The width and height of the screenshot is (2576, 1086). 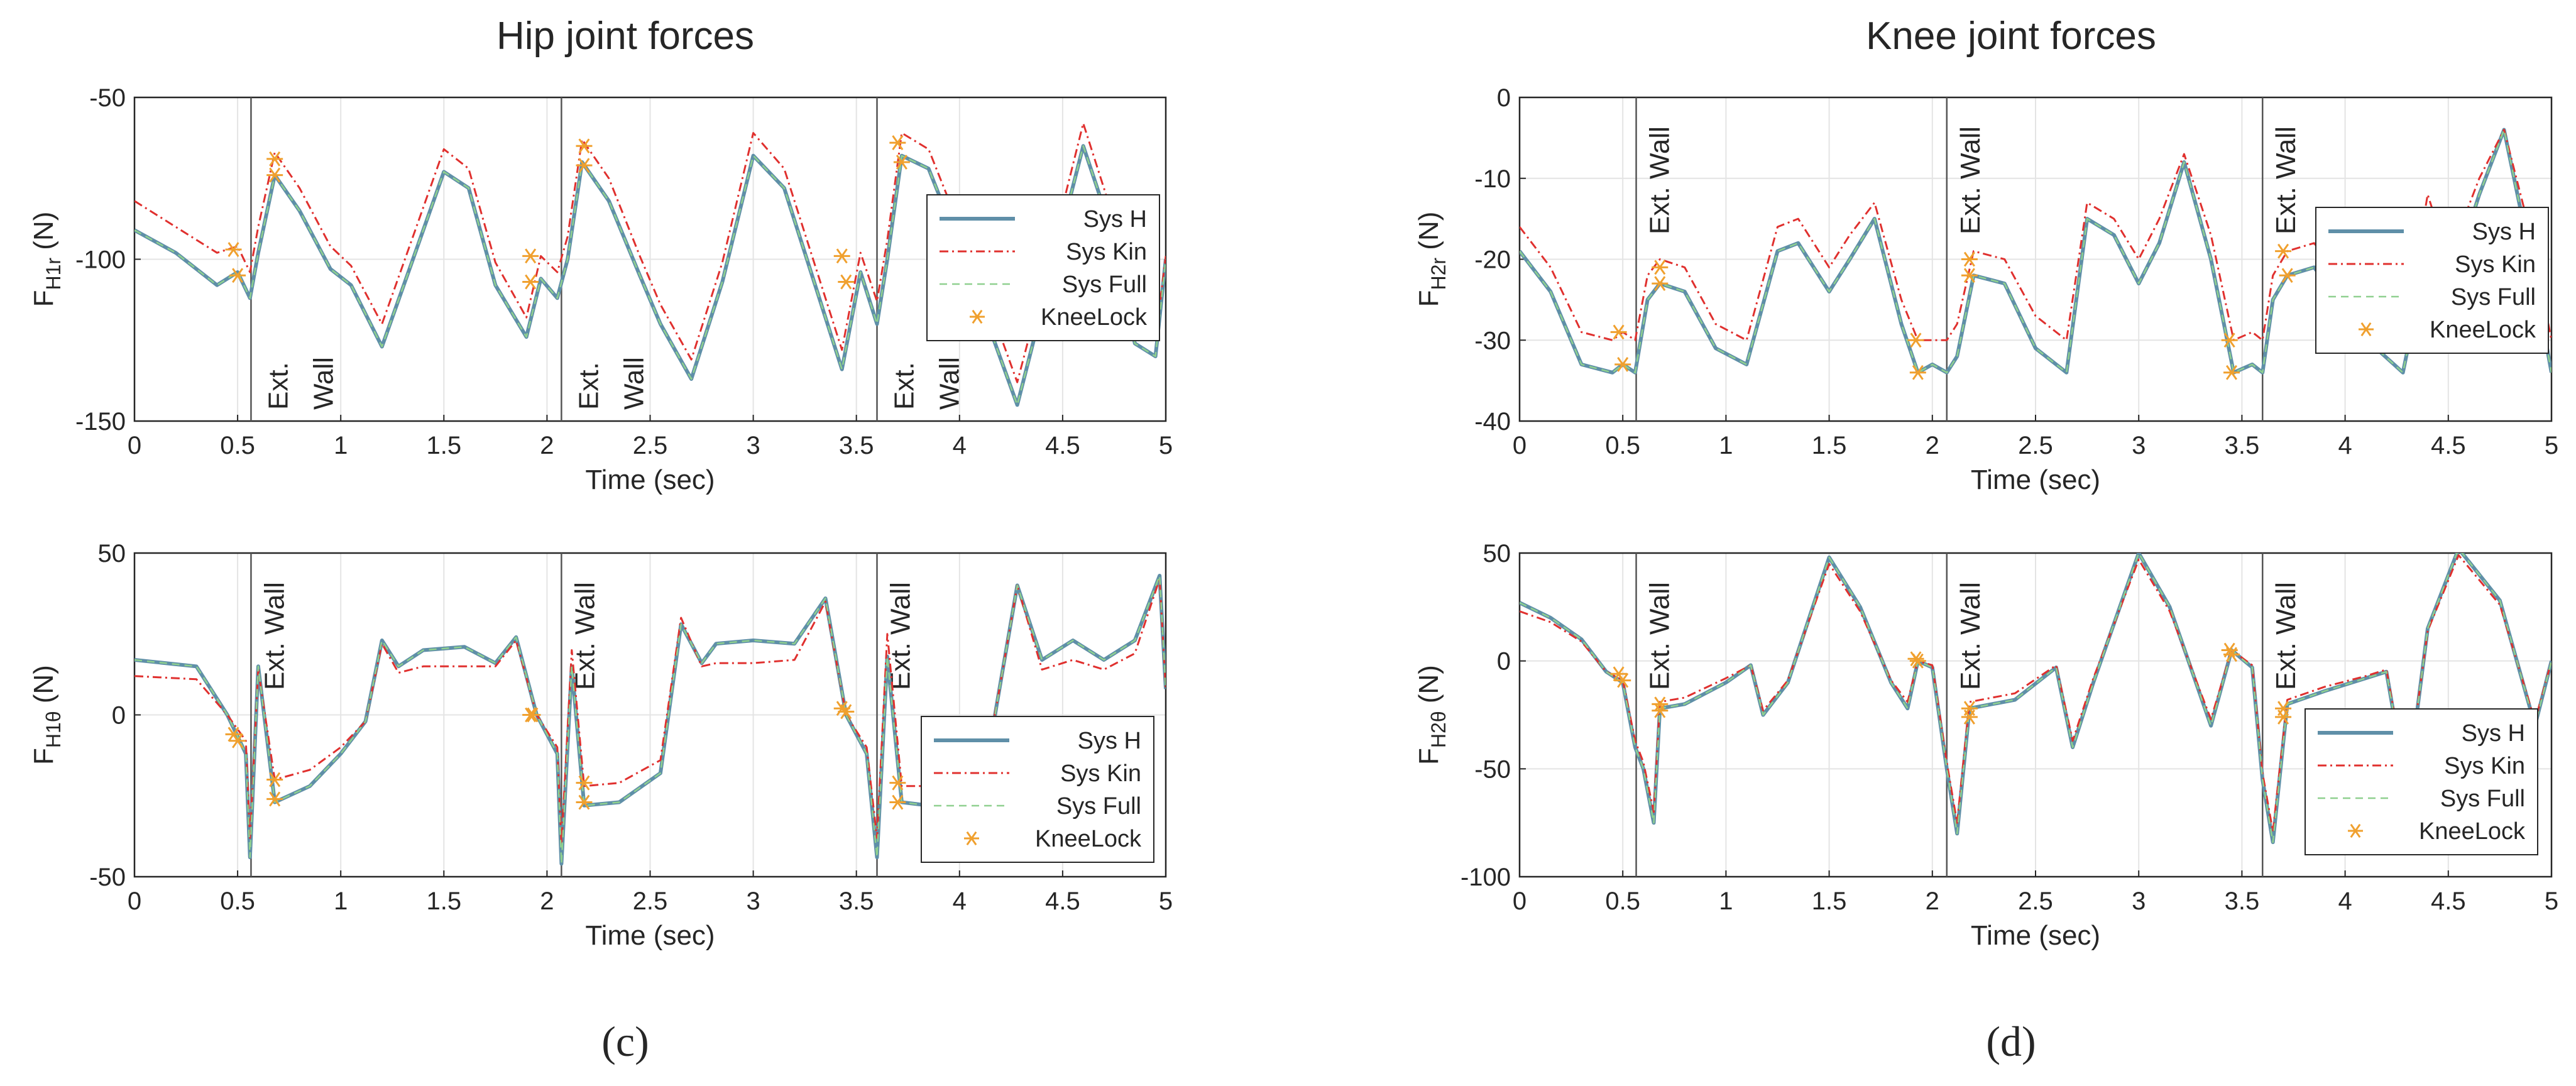 What do you see at coordinates (1492, 769) in the screenshot?
I see `y-tick-label: -50` at bounding box center [1492, 769].